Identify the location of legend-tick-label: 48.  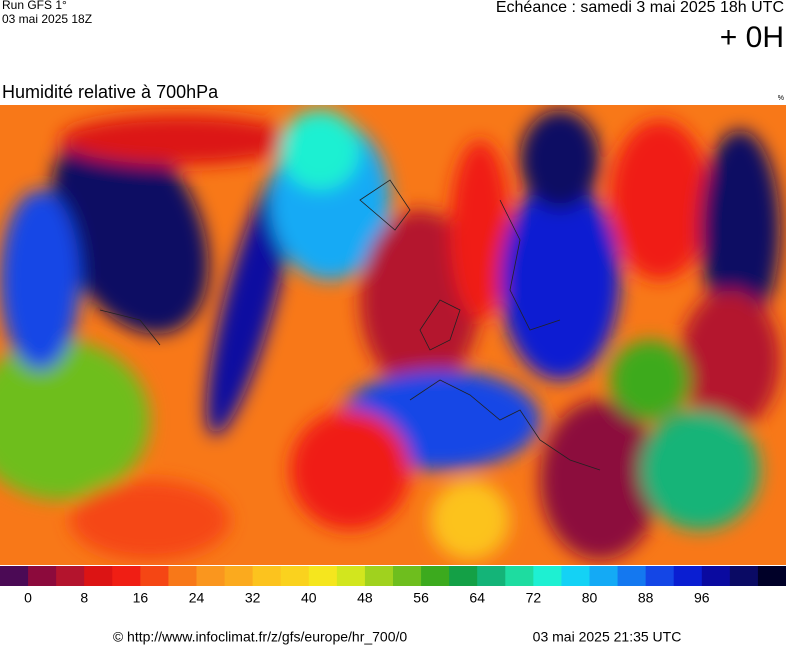
(365, 598).